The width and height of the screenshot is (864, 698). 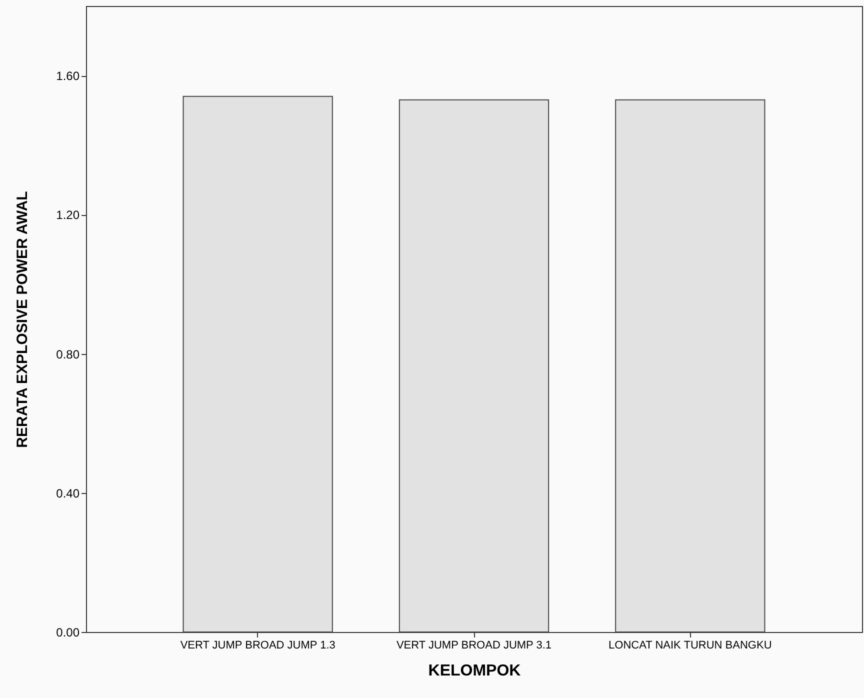 What do you see at coordinates (68, 633) in the screenshot?
I see `y-tick-label: 0.00` at bounding box center [68, 633].